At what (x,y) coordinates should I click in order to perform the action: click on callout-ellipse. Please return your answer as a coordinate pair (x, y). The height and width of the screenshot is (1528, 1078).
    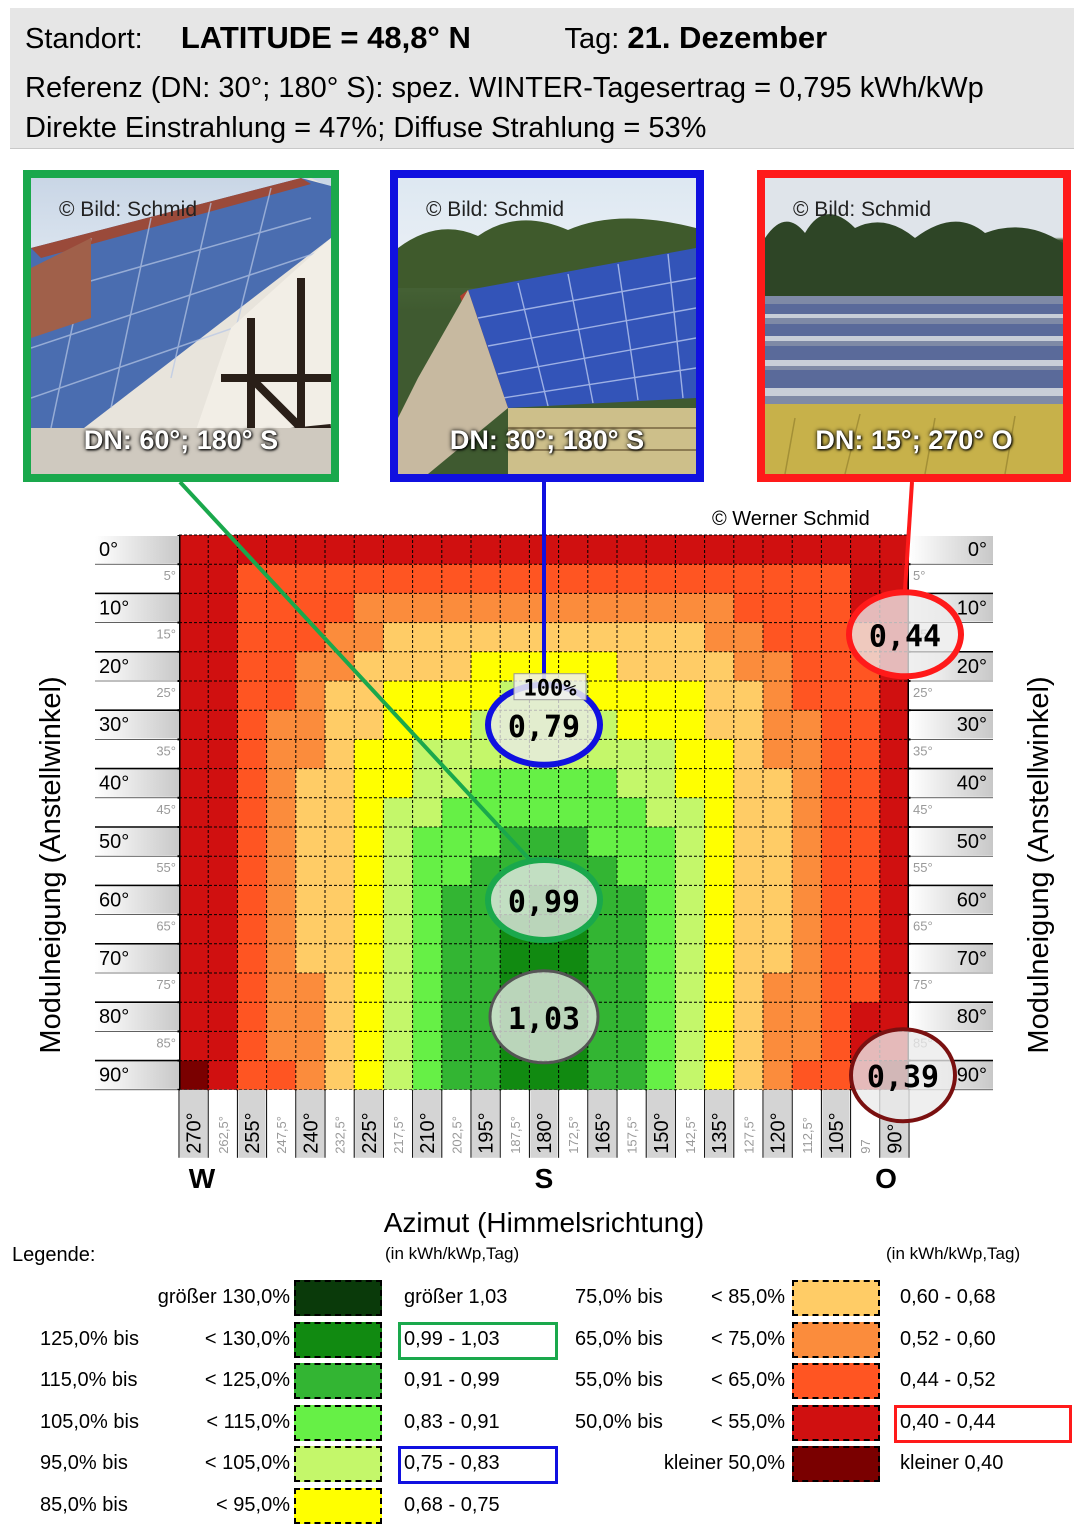
    Looking at the image, I should click on (905, 634).